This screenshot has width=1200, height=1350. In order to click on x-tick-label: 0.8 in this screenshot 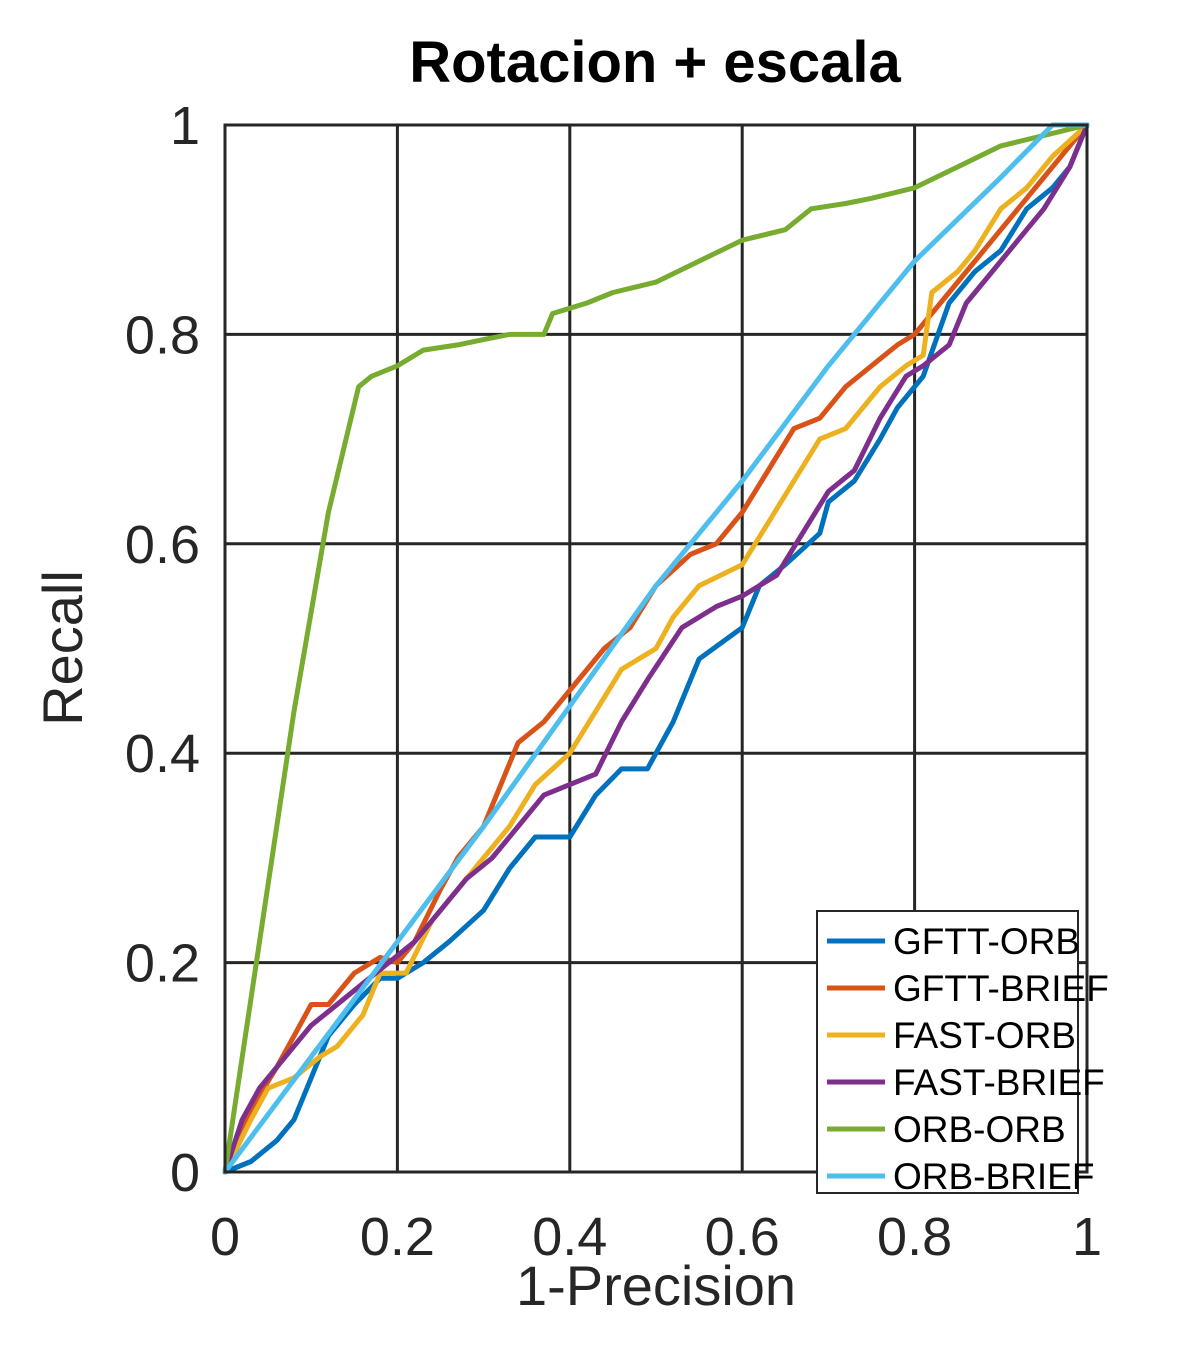, I will do `click(914, 1237)`.